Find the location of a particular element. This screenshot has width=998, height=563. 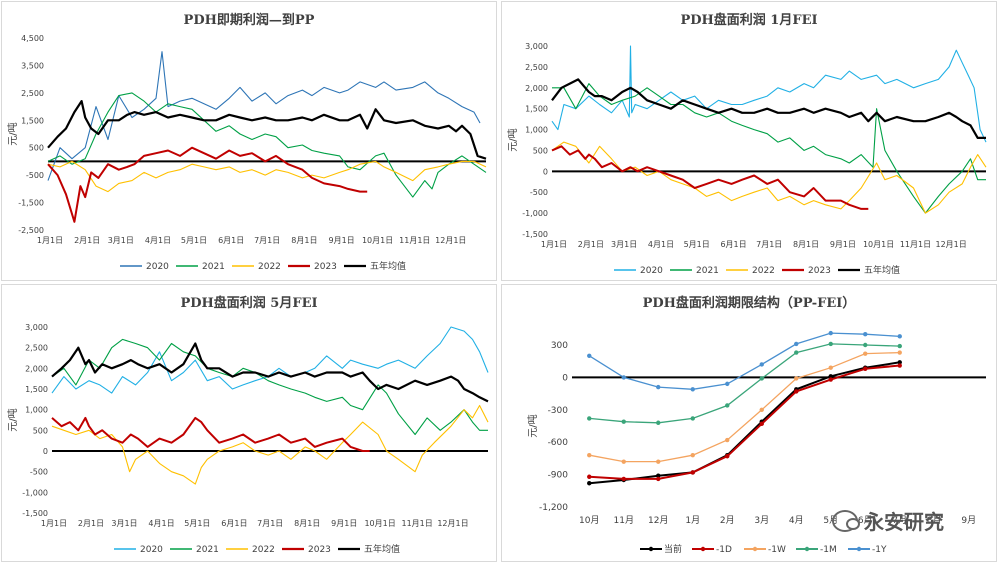

x-tick-label: 7月1日 is located at coordinates (270, 523).